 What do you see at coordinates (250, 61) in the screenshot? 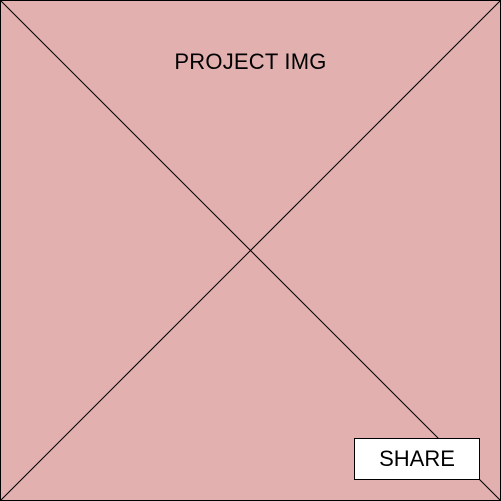
I see `project-image-label: PROJECT IMG` at bounding box center [250, 61].